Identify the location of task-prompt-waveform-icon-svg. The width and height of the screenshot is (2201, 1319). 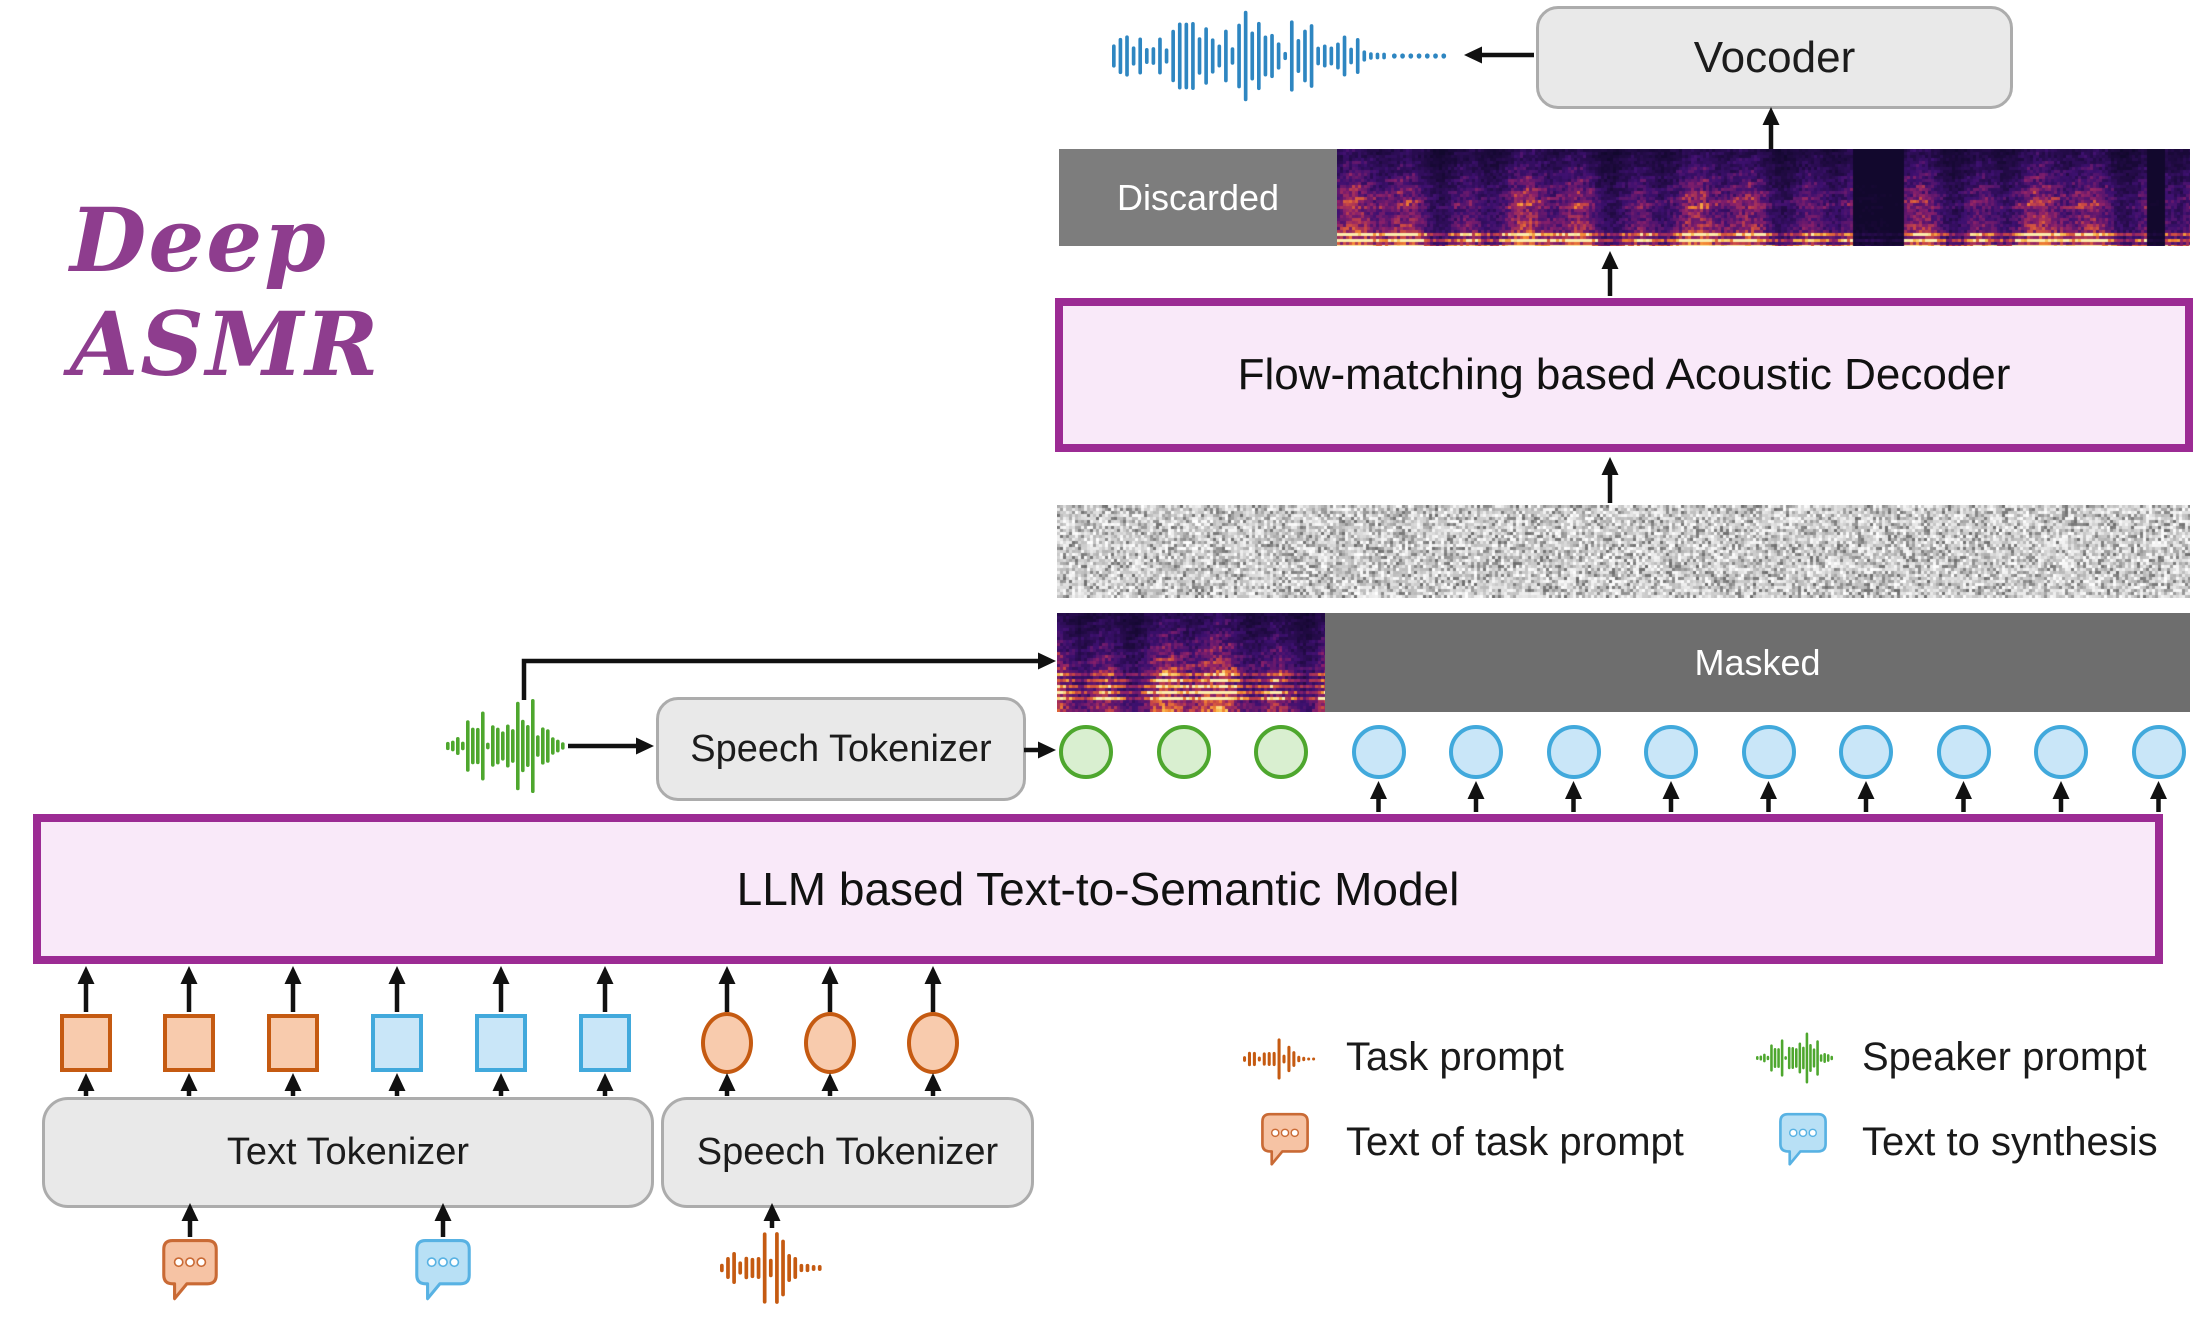
(771, 1268).